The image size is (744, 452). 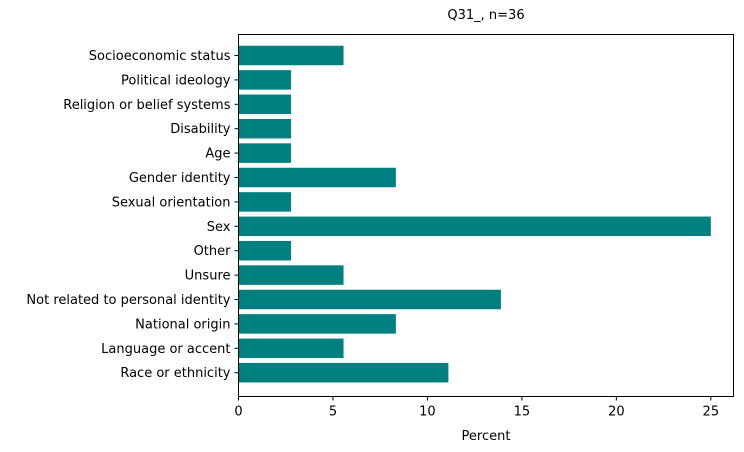 I want to click on x-tick-label-3: 15, so click(x=522, y=412).